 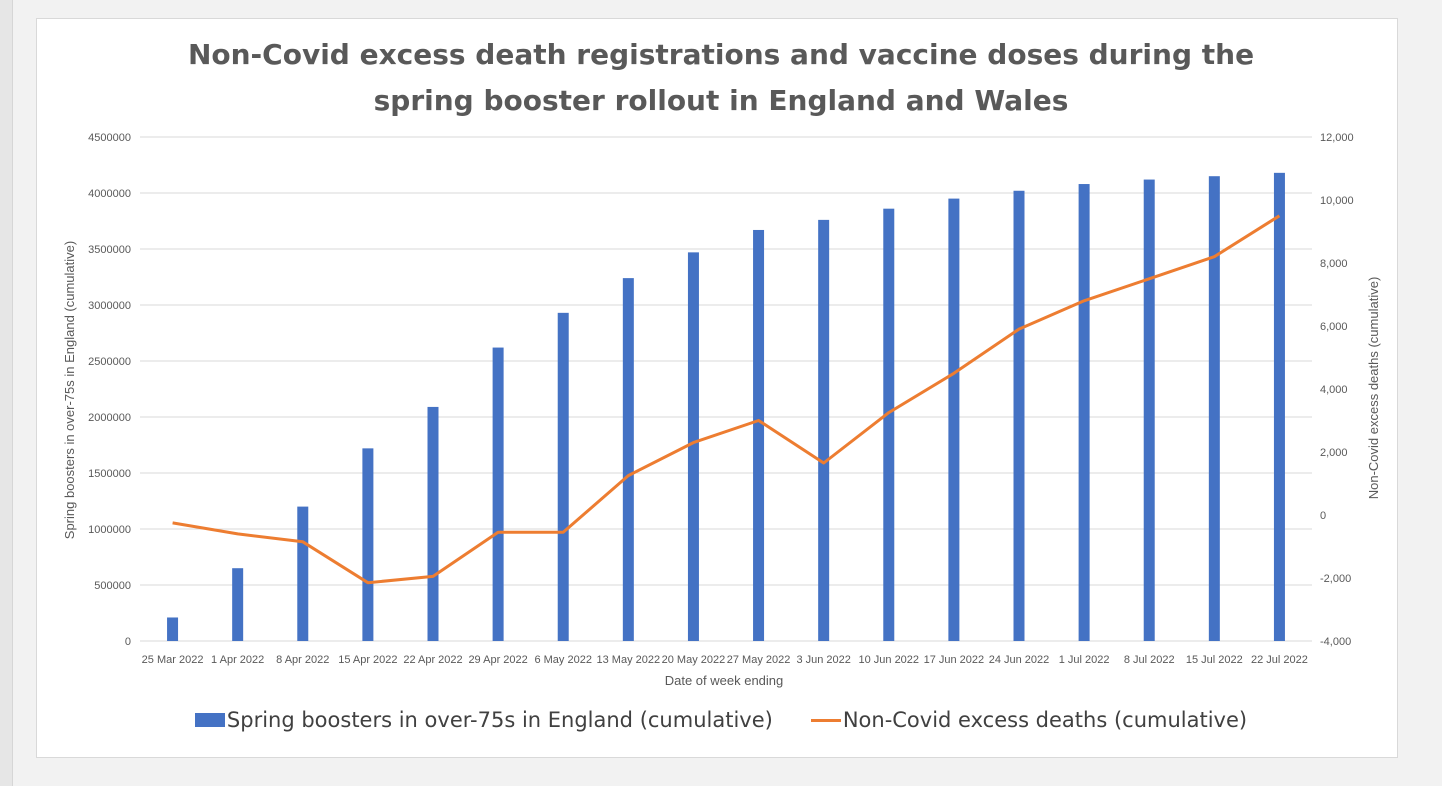 What do you see at coordinates (367, 660) in the screenshot?
I see `x-tick-label: 15 Apr 2022` at bounding box center [367, 660].